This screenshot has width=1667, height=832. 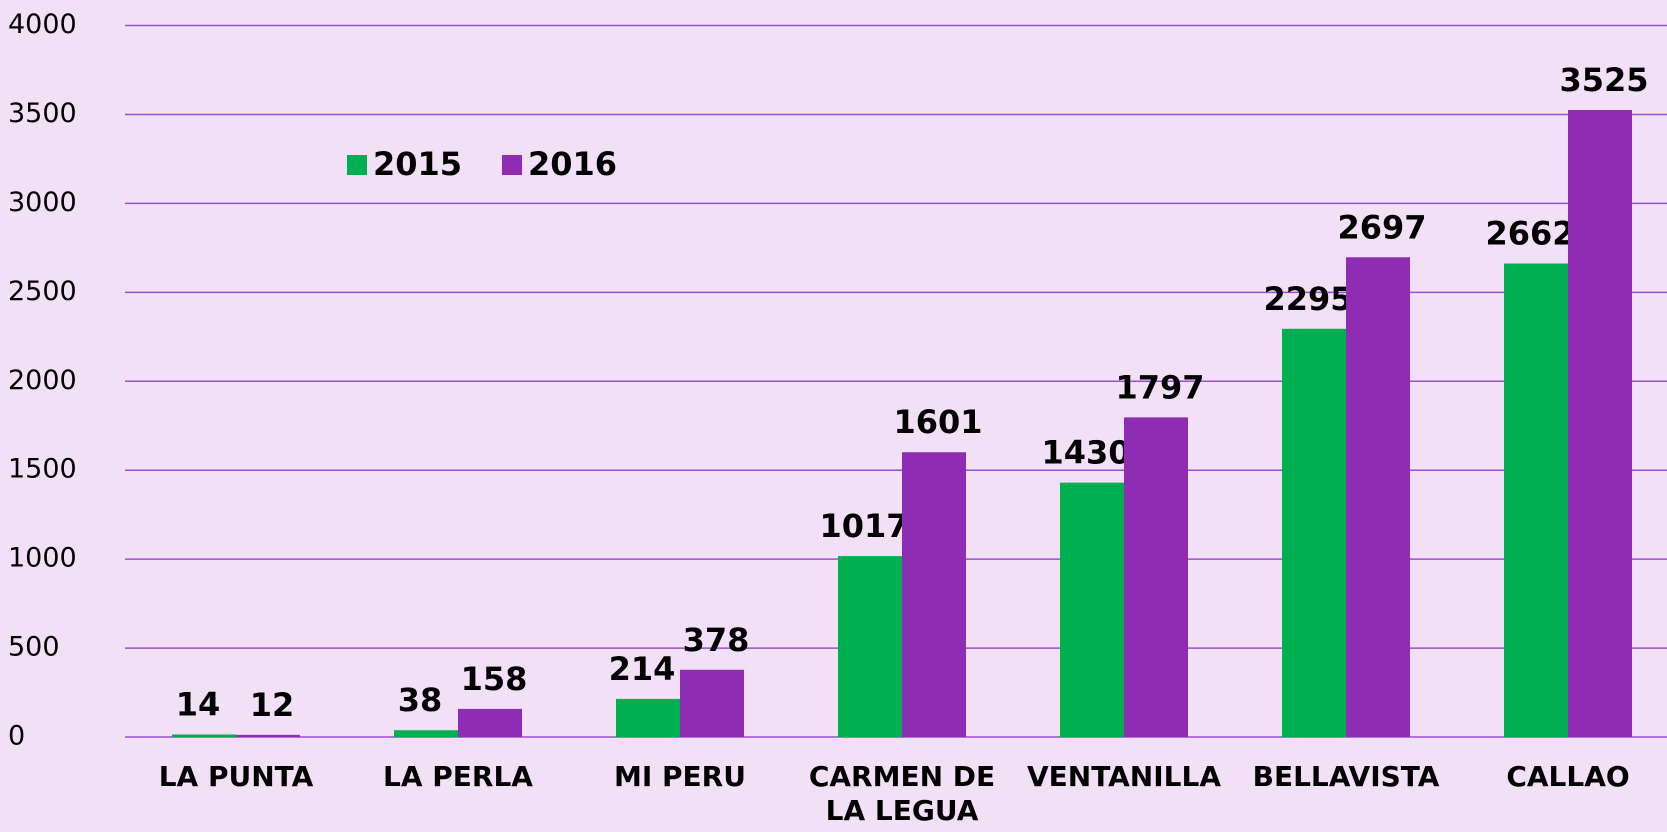 What do you see at coordinates (272, 705) in the screenshot?
I see `data-label: 12` at bounding box center [272, 705].